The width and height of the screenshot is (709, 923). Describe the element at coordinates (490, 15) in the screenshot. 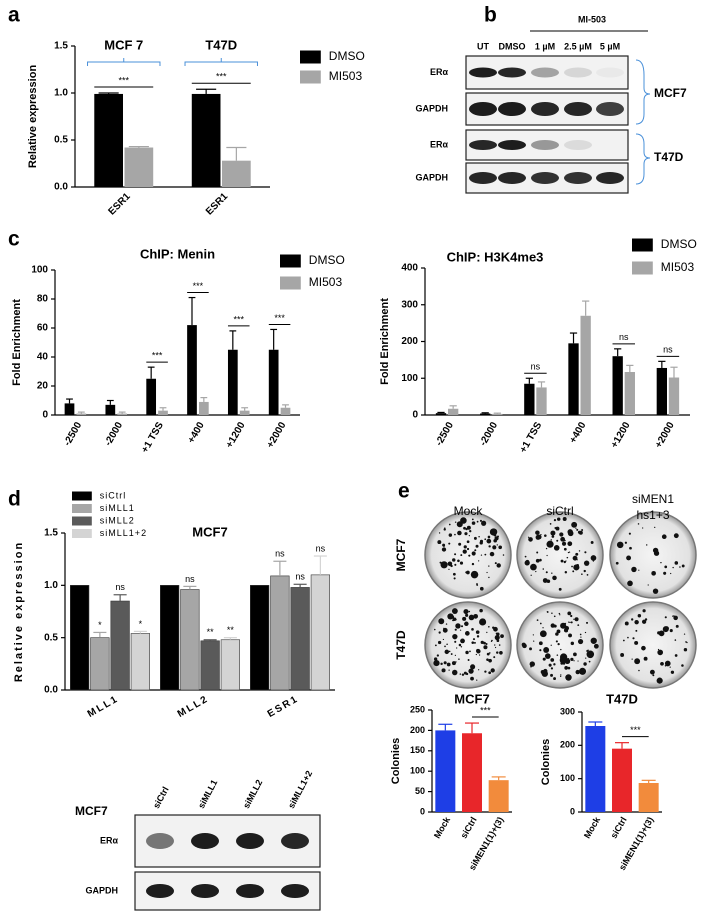

I see `panel-label: b` at that location.